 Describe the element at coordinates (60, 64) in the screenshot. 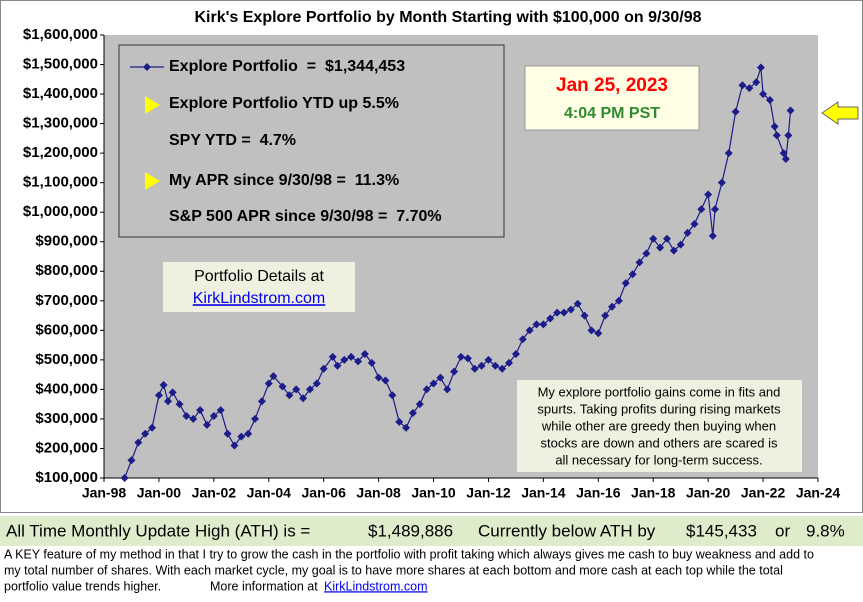

I see `y-tick-label: $1,500,000` at that location.